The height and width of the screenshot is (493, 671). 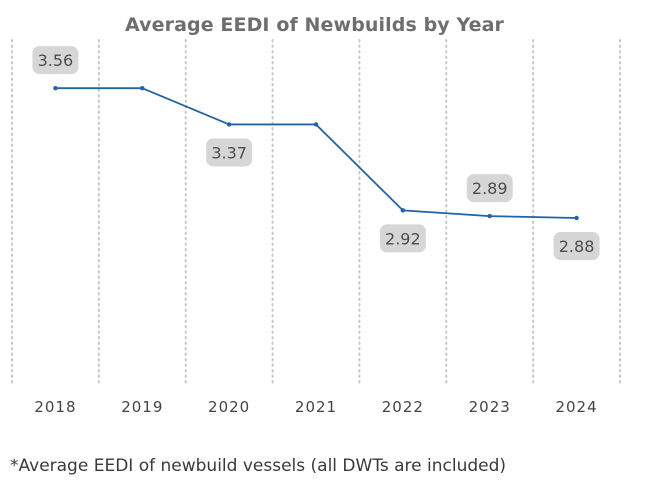 What do you see at coordinates (316, 407) in the screenshot?
I see `x-tick-label: 2021` at bounding box center [316, 407].